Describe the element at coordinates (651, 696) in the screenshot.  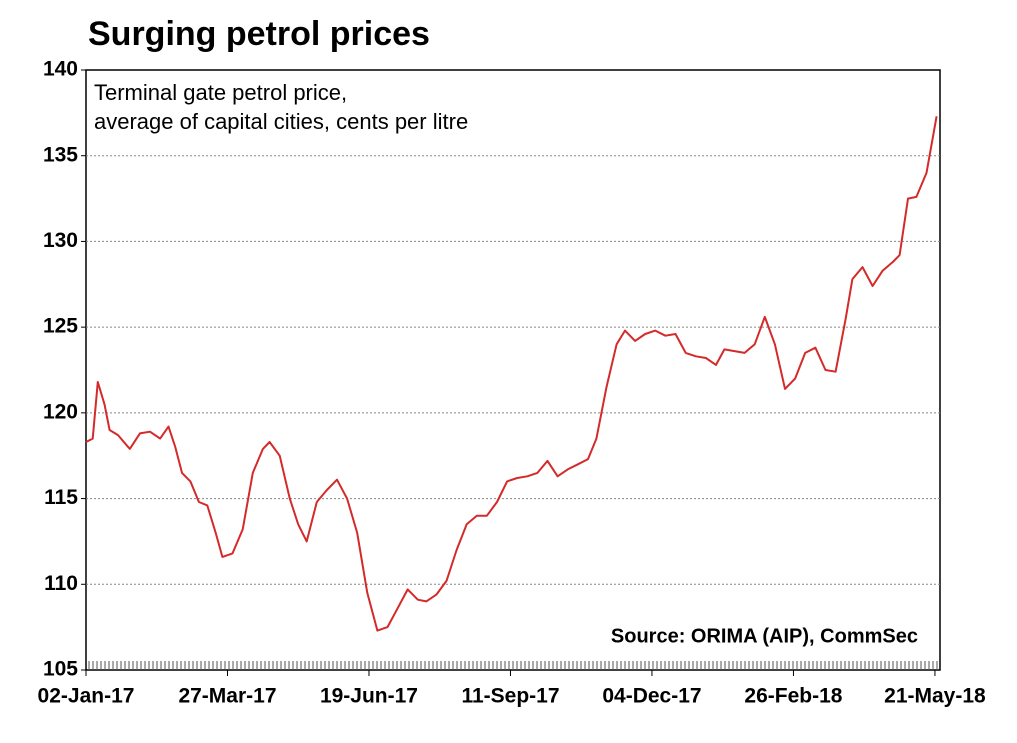
I see `x-tick-label: 04-Dec-17` at that location.